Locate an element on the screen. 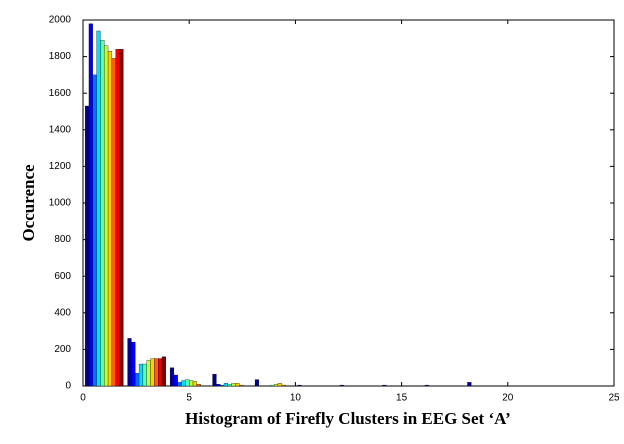 The image size is (624, 444). y-tick-label: 2000 is located at coordinates (60, 20).